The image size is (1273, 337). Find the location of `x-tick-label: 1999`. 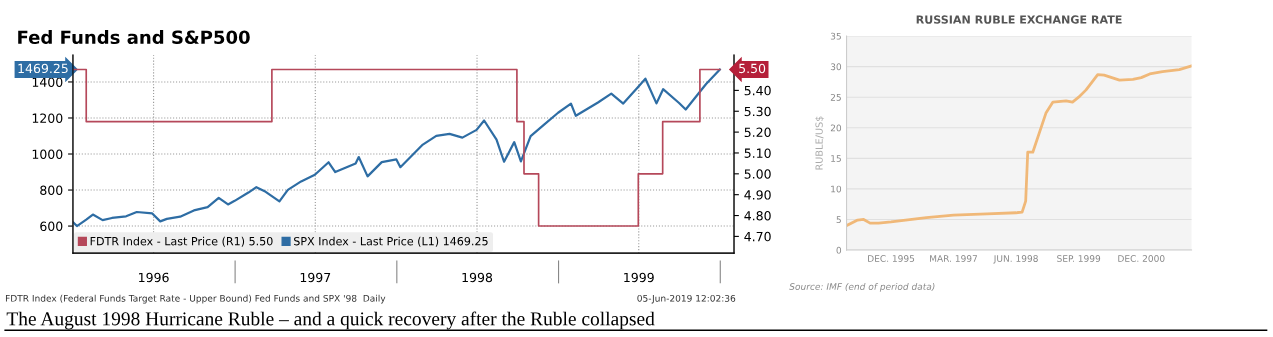

x-tick-label: 1999 is located at coordinates (639, 277).